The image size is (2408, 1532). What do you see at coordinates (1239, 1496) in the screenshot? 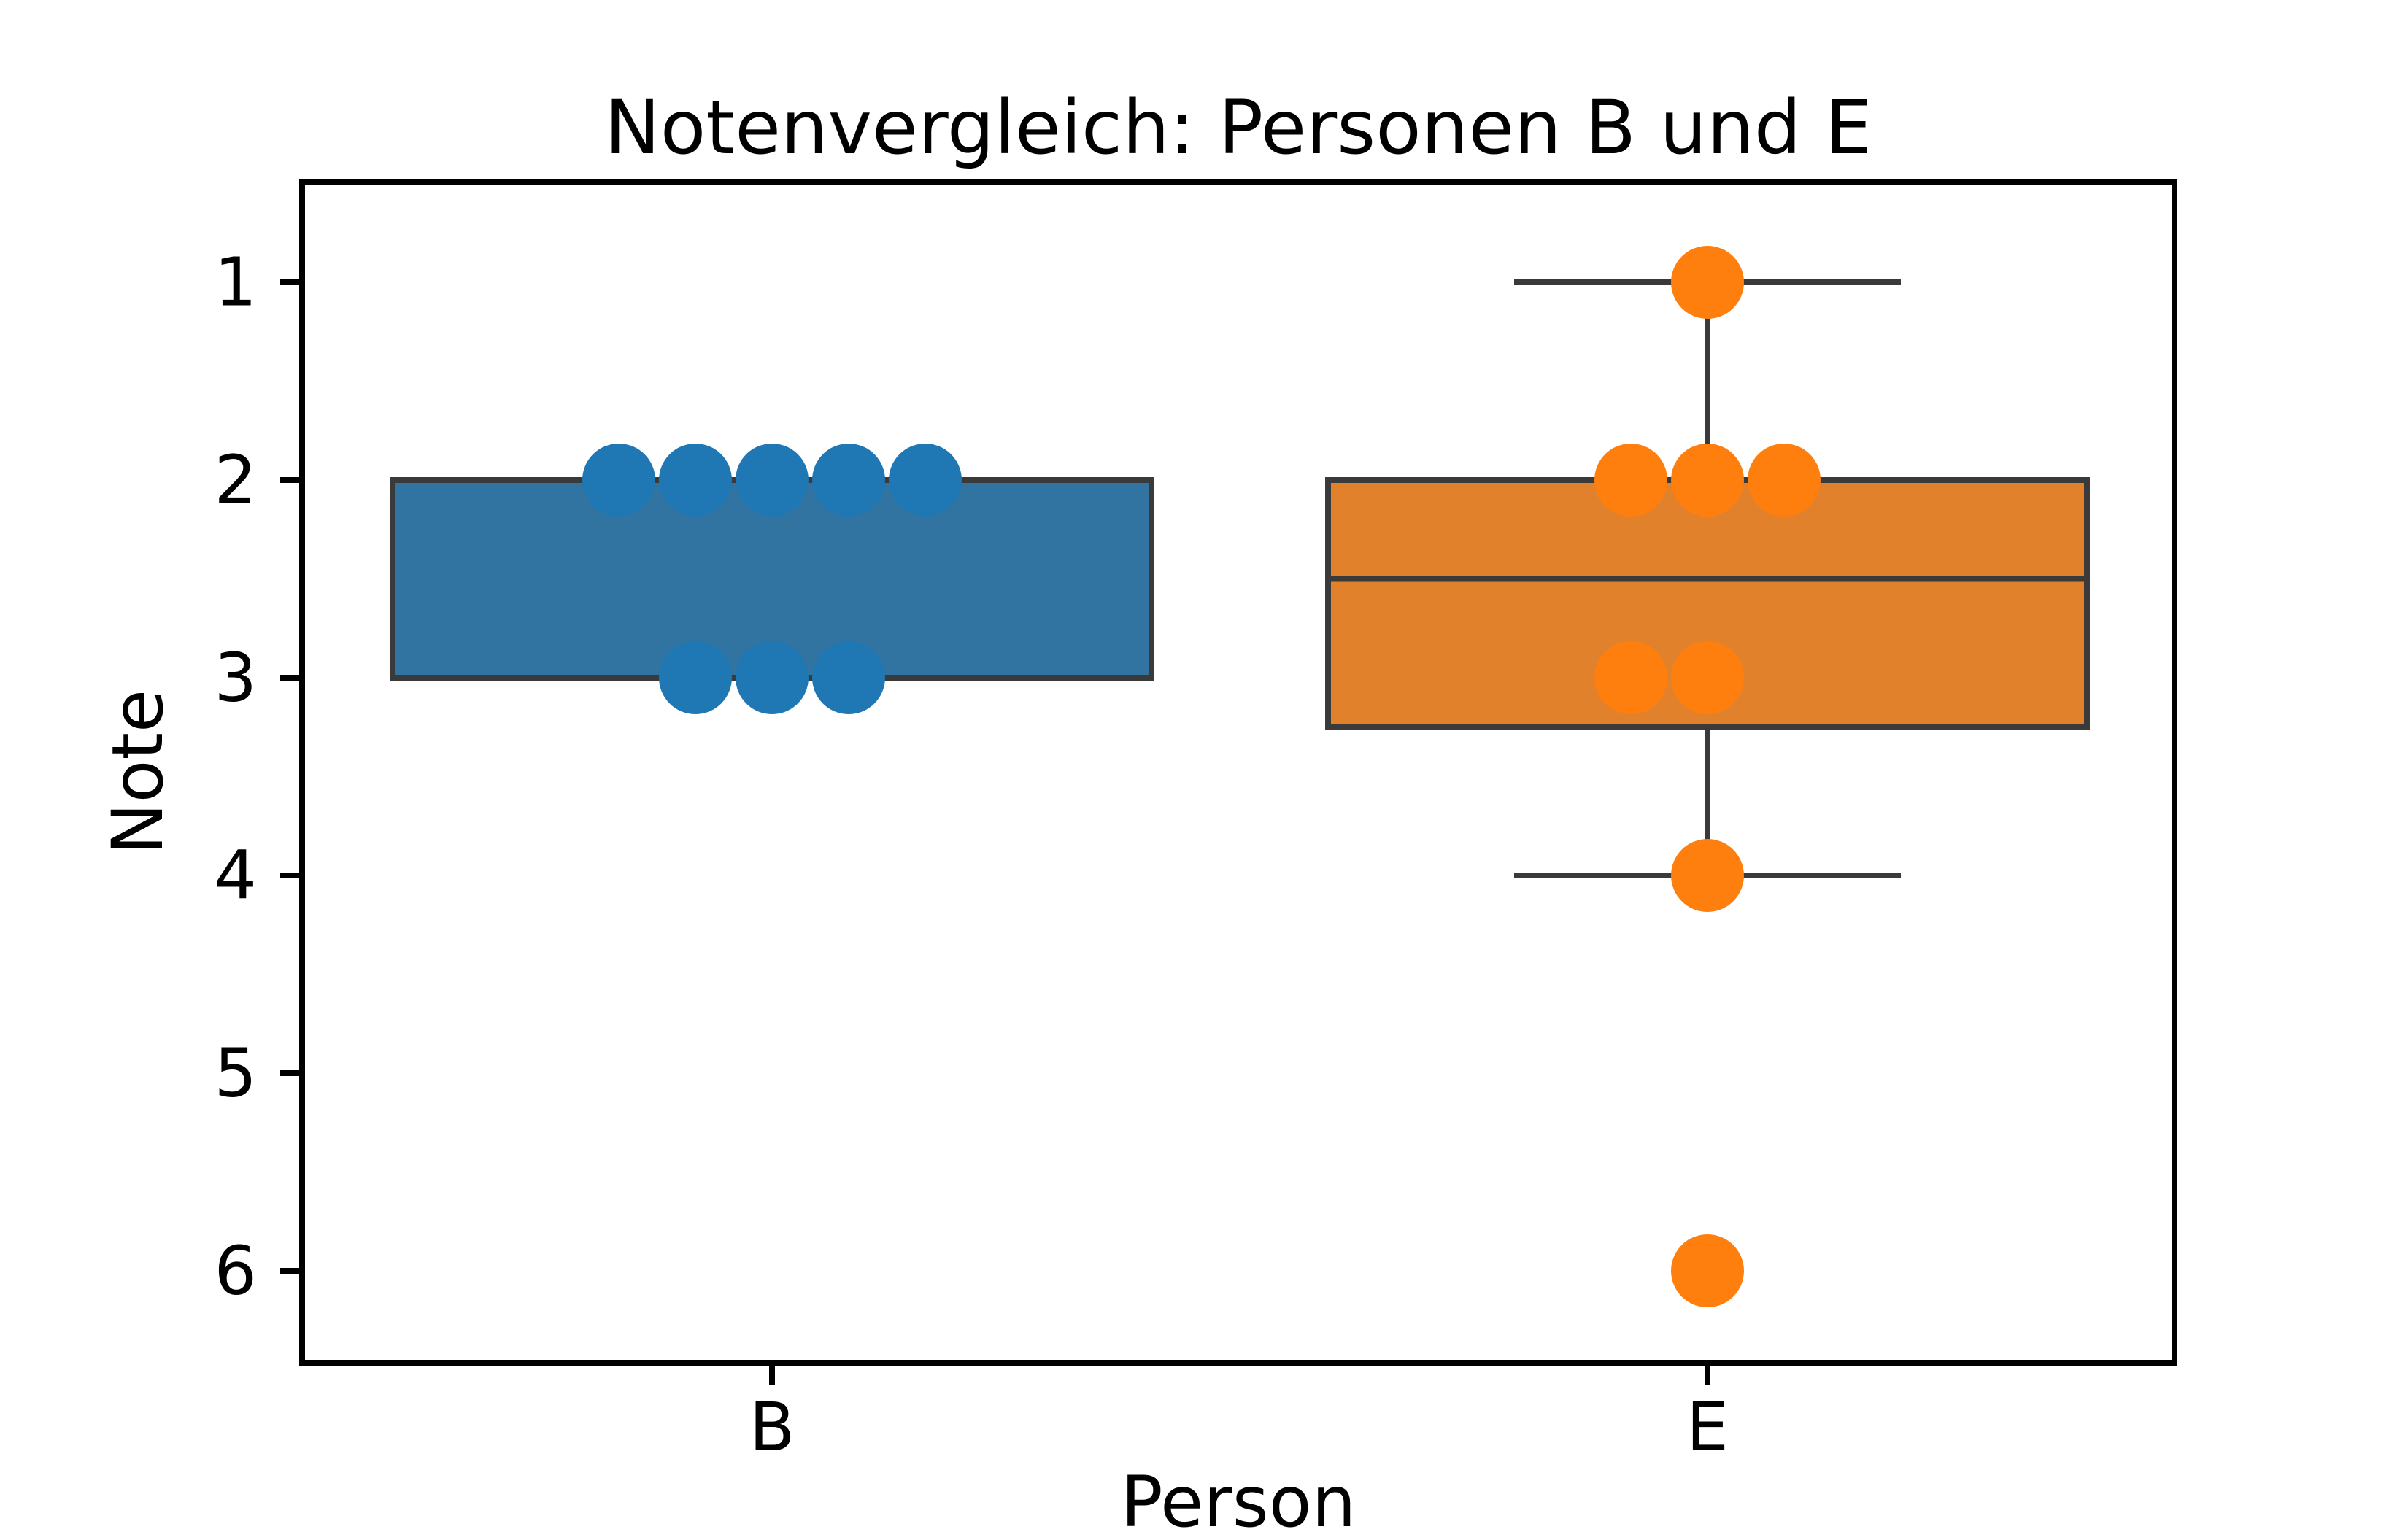
I see `x-axis-label: Person` at bounding box center [1239, 1496].